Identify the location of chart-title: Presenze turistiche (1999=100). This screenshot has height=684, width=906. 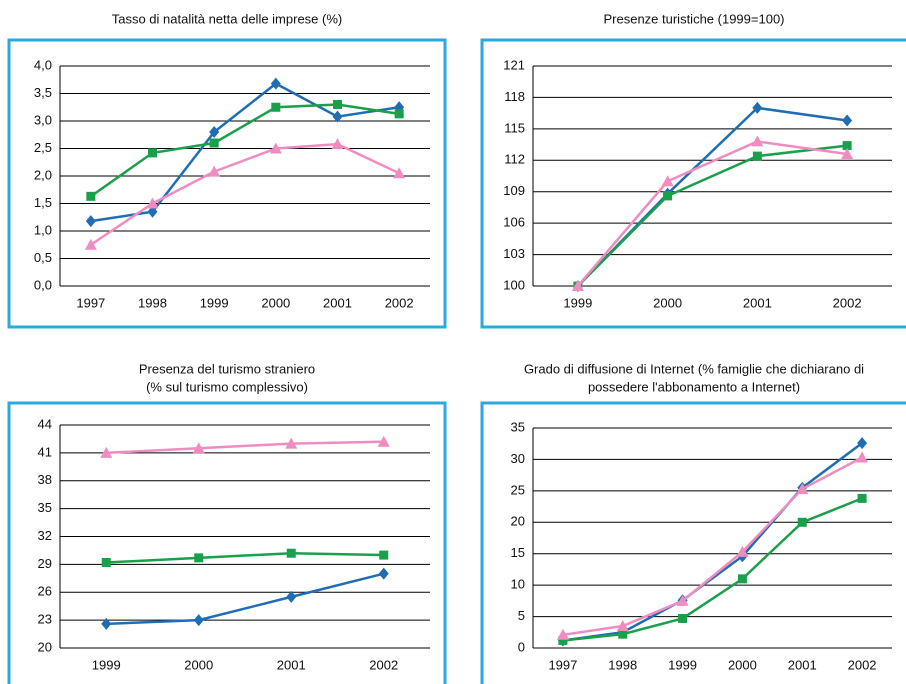
(693, 18).